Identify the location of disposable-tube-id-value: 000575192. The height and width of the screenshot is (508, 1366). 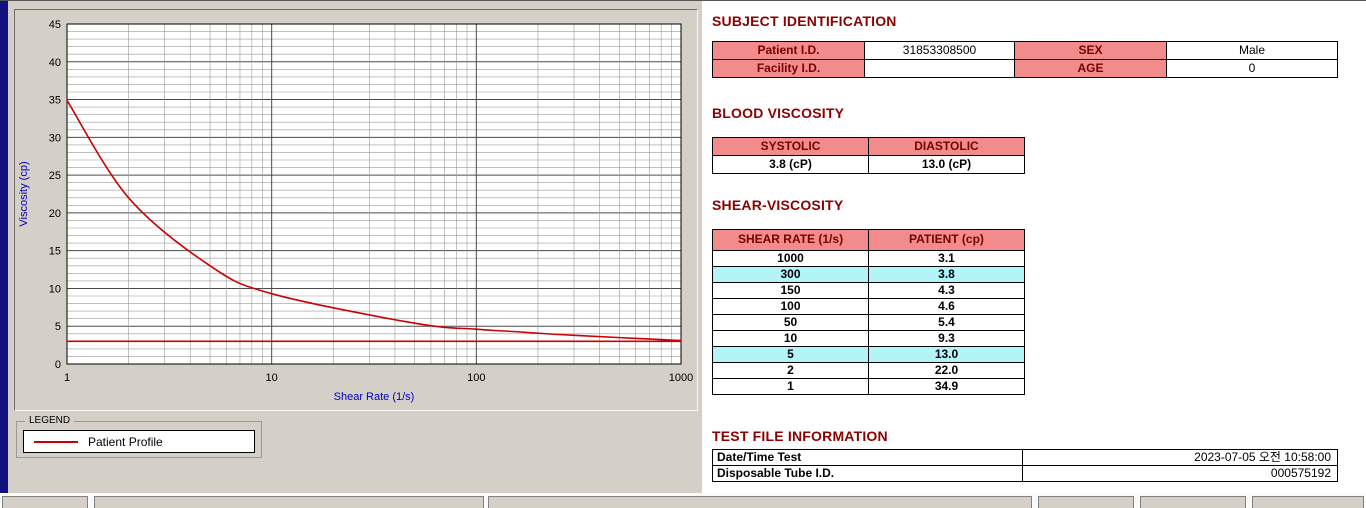
(1180, 473).